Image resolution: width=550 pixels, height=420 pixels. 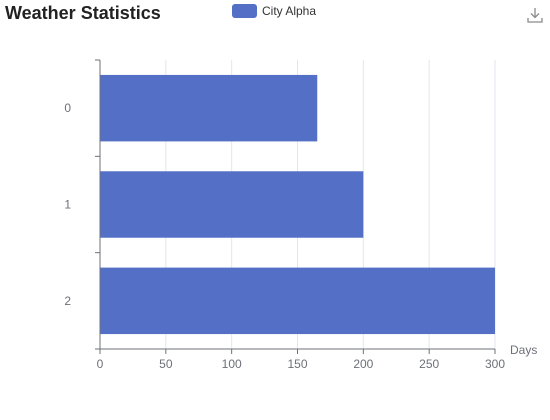 I want to click on x-tick-label: 0, so click(x=100, y=364).